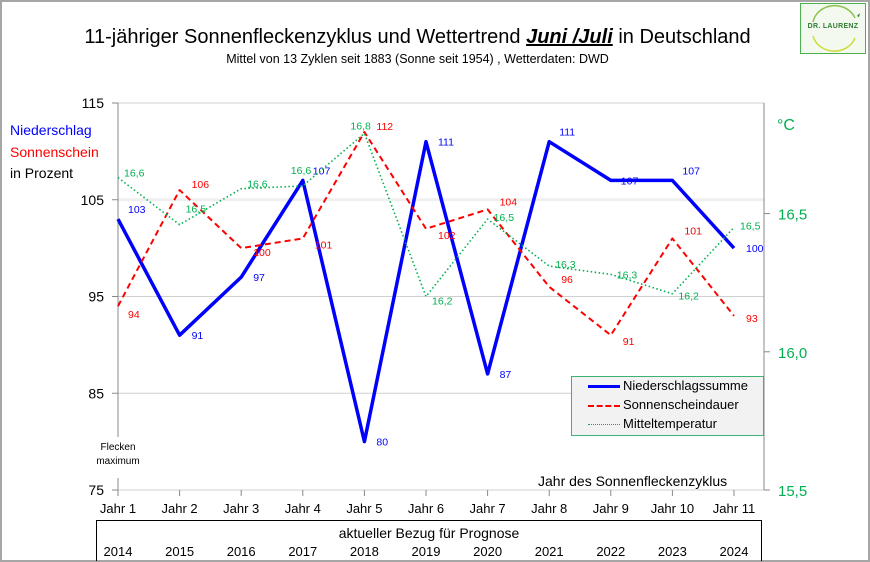  Describe the element at coordinates (610, 508) in the screenshot. I see `x-tick-label: Jahr 9` at that location.